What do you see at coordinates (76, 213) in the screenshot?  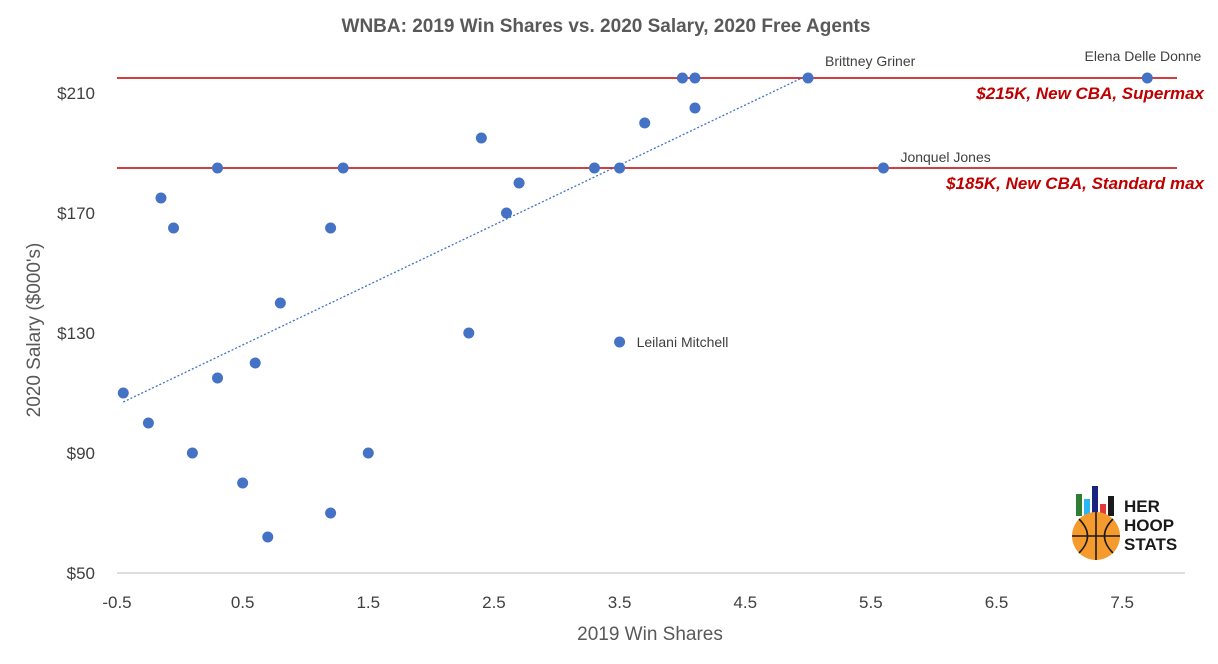 I see `y-tick-label: $170` at bounding box center [76, 213].